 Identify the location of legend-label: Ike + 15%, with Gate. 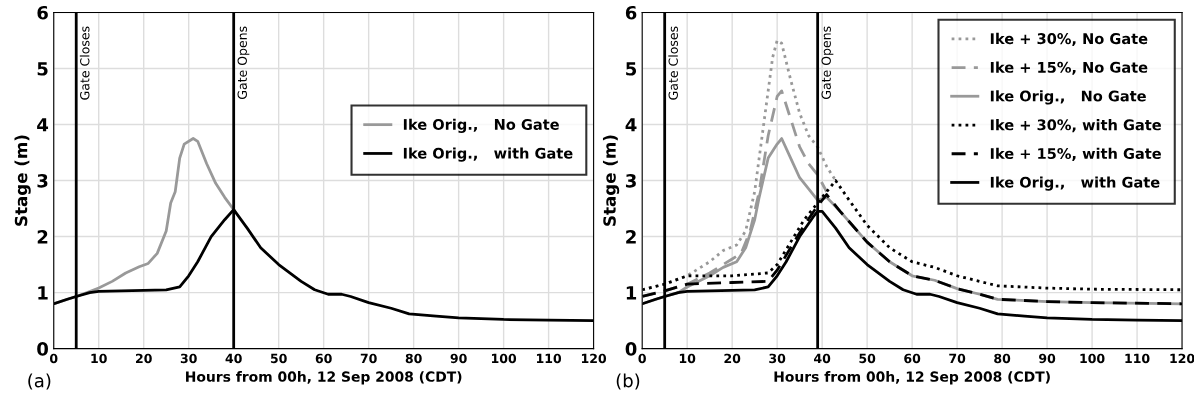
(1075, 154).